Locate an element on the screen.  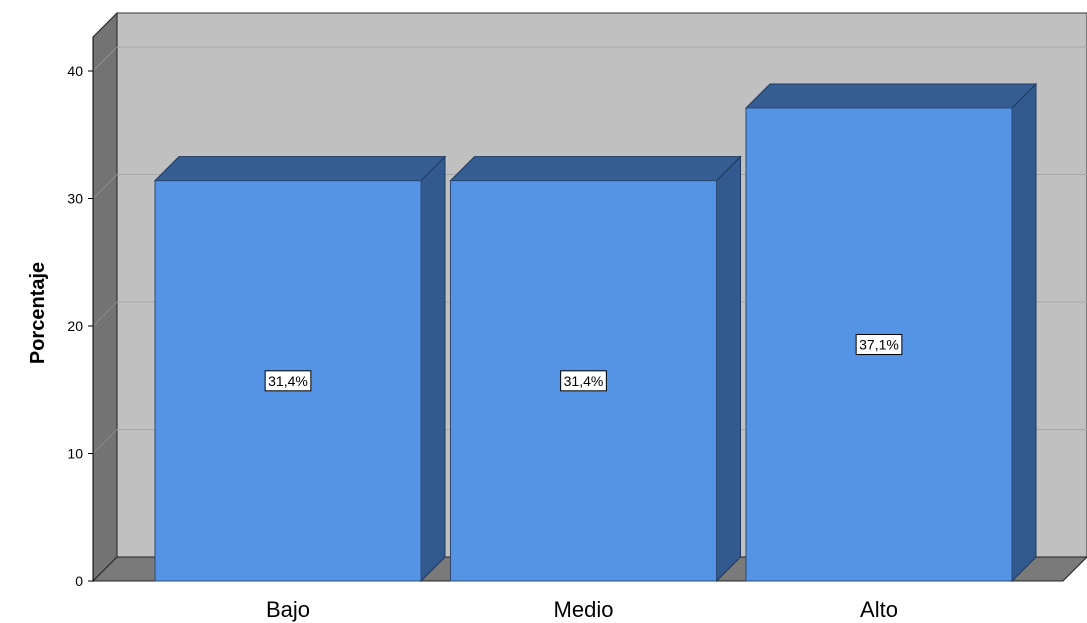
x-tick-label: Medio is located at coordinates (584, 609).